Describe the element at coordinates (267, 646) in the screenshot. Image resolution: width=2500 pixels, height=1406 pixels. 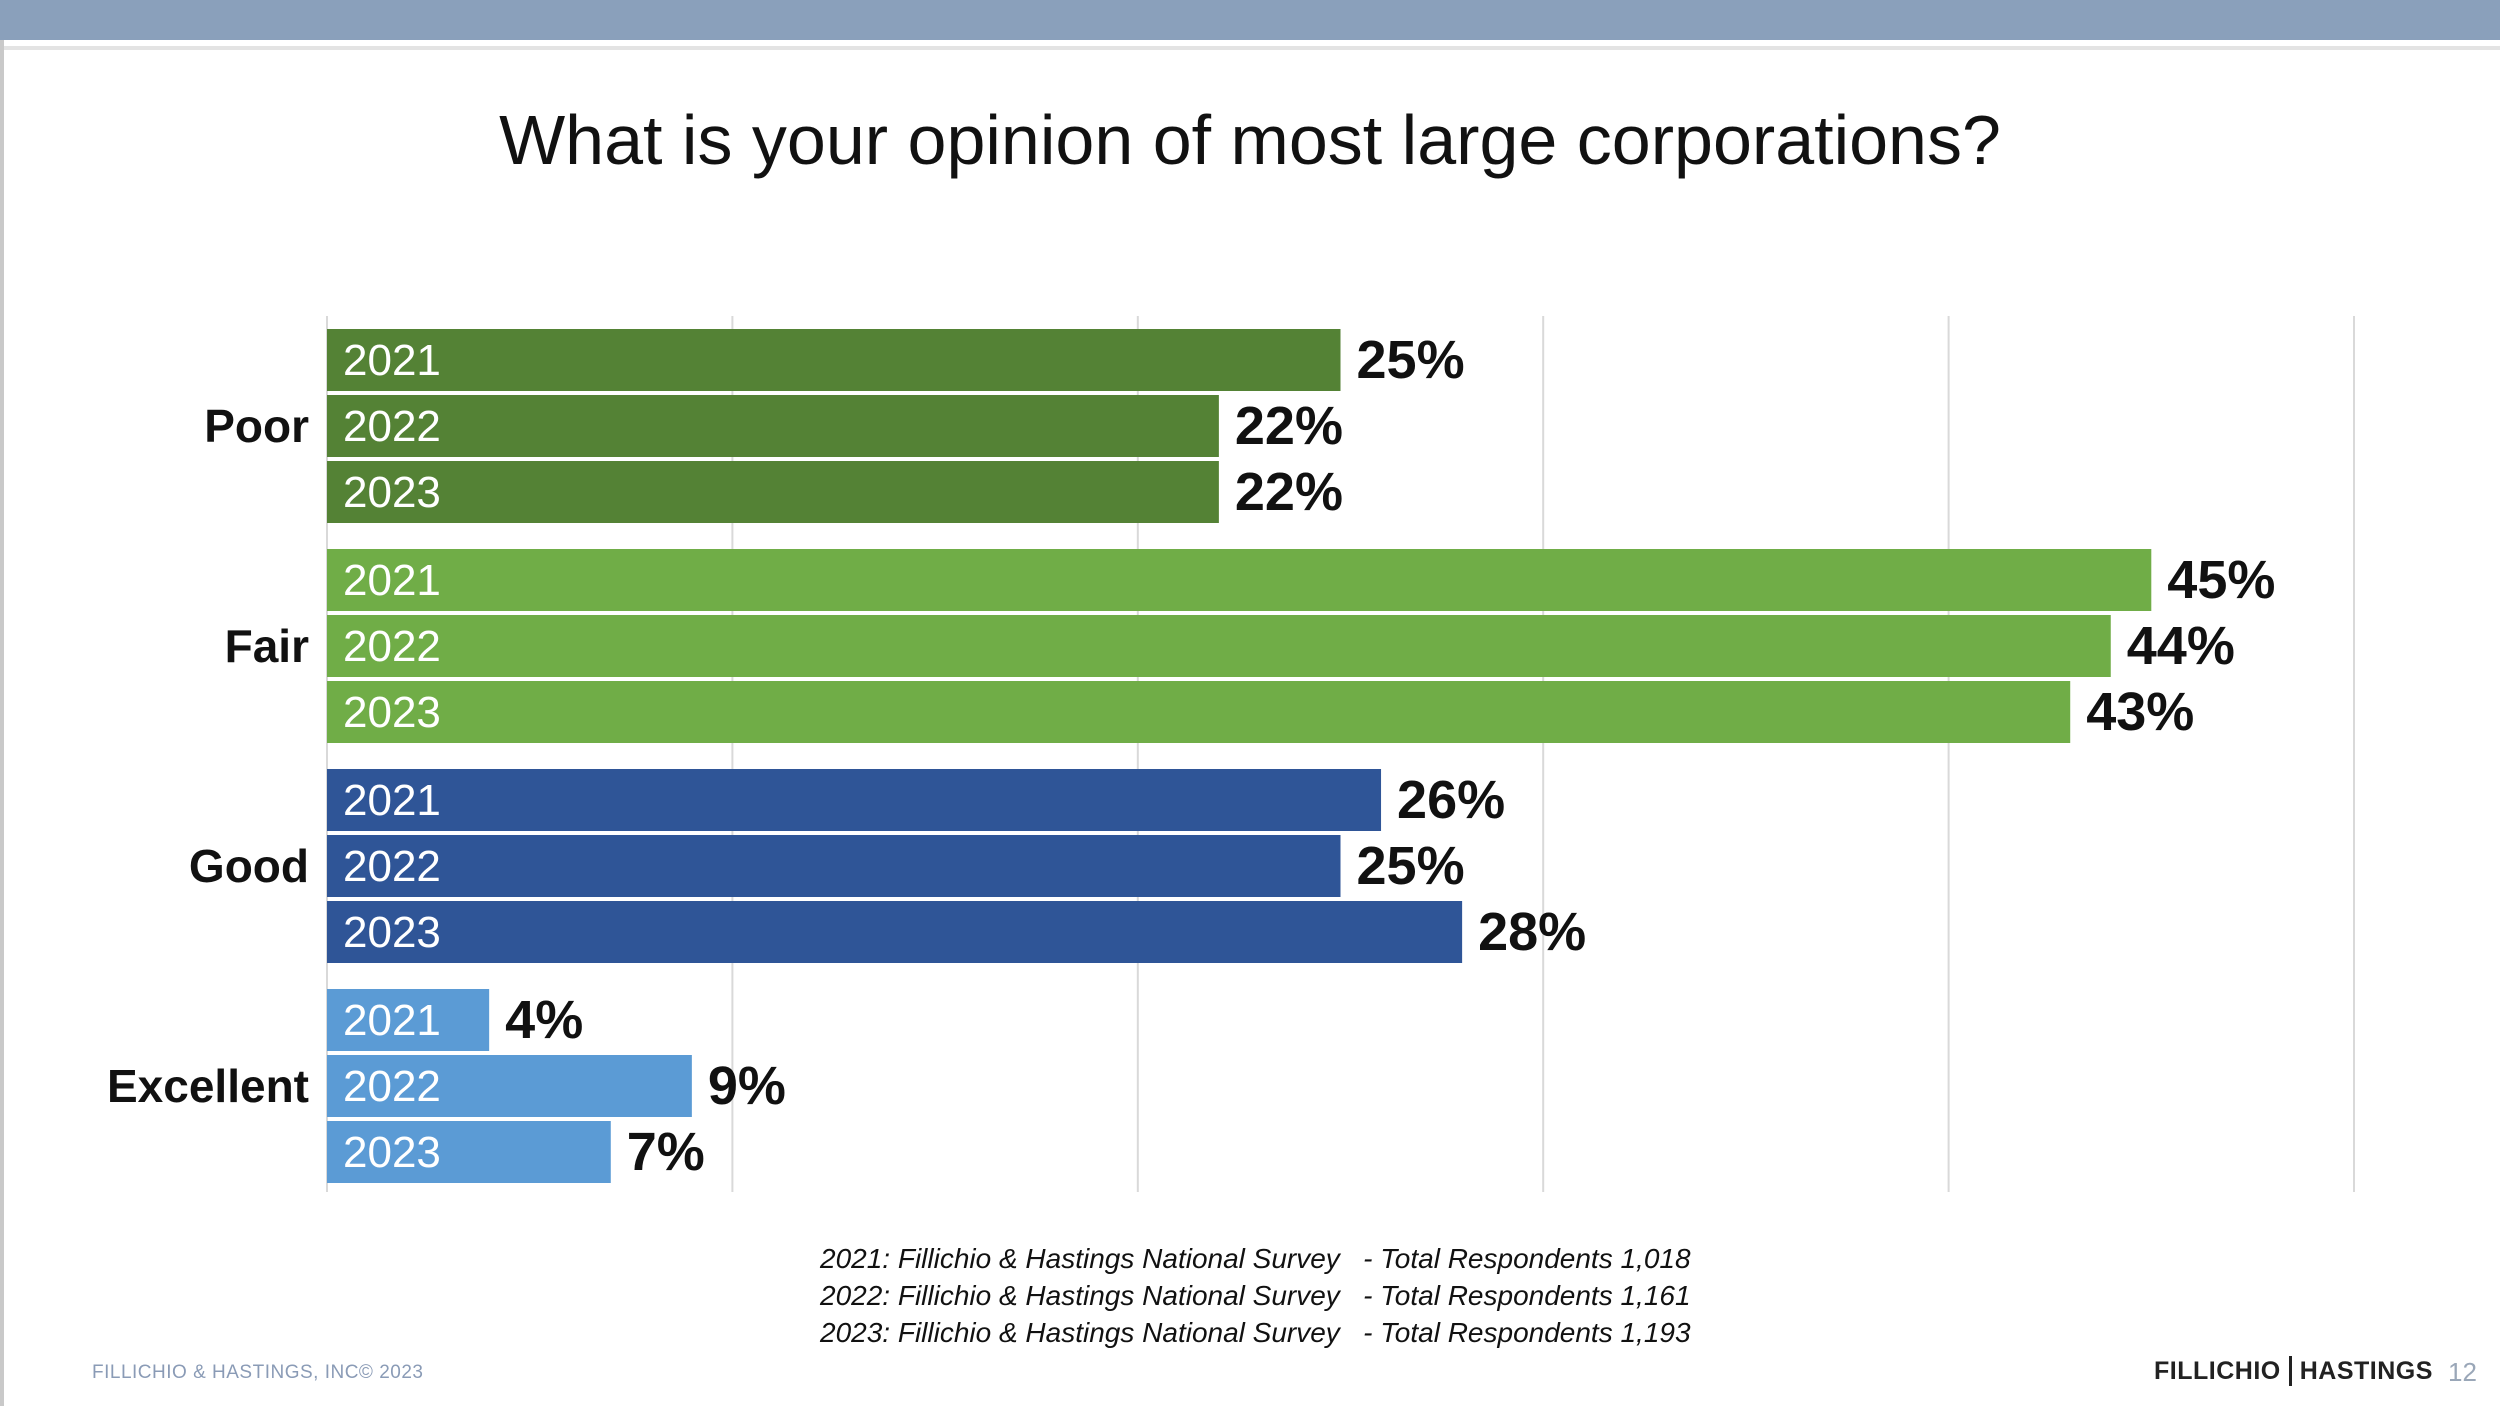
I see `category-label: Fair` at that location.